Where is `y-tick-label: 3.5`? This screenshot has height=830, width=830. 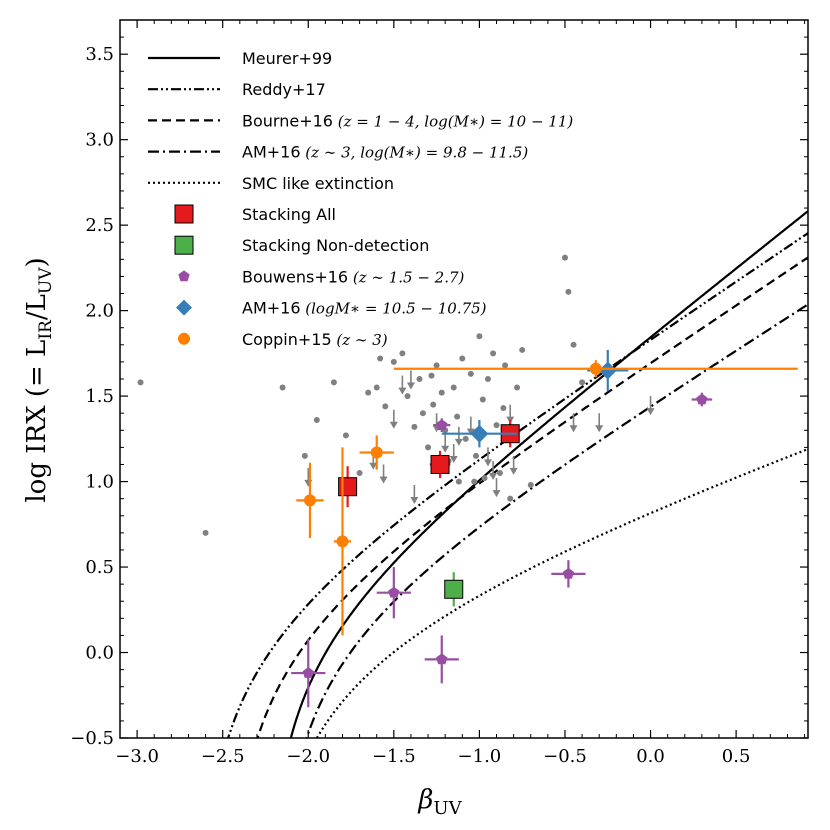
y-tick-label: 3.5 is located at coordinates (99, 54).